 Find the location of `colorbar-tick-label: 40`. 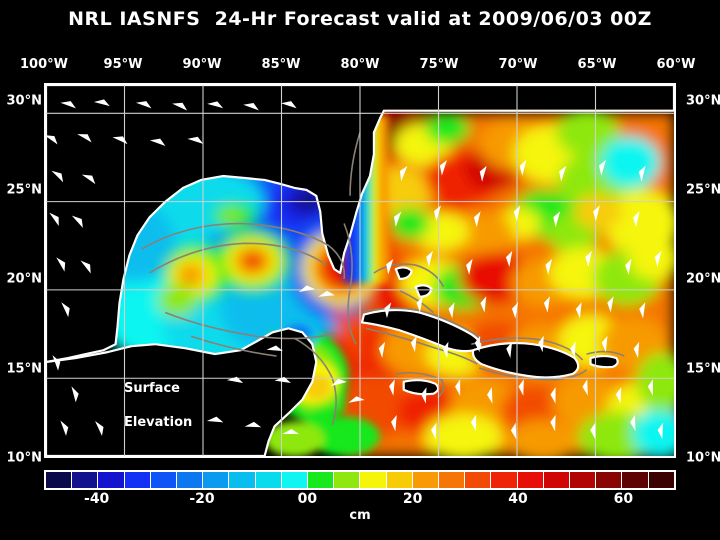

colorbar-tick-label: 40 is located at coordinates (518, 499).